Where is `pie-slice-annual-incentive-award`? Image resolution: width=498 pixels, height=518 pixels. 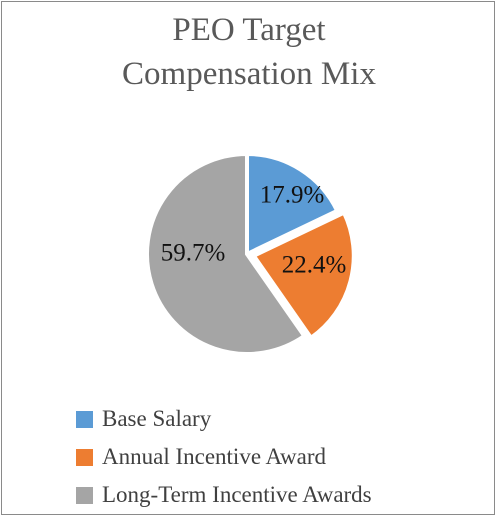
pie-slice-annual-incentive-award is located at coordinates (303, 275).